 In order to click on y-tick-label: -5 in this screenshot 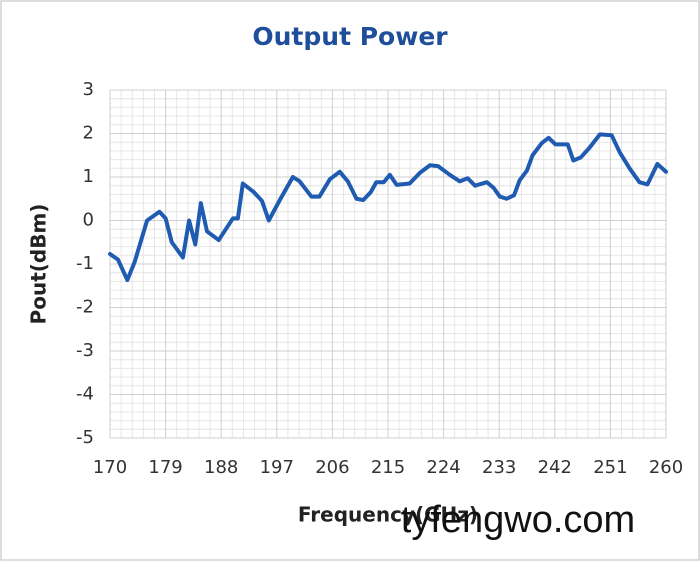, I will do `click(85, 437)`.